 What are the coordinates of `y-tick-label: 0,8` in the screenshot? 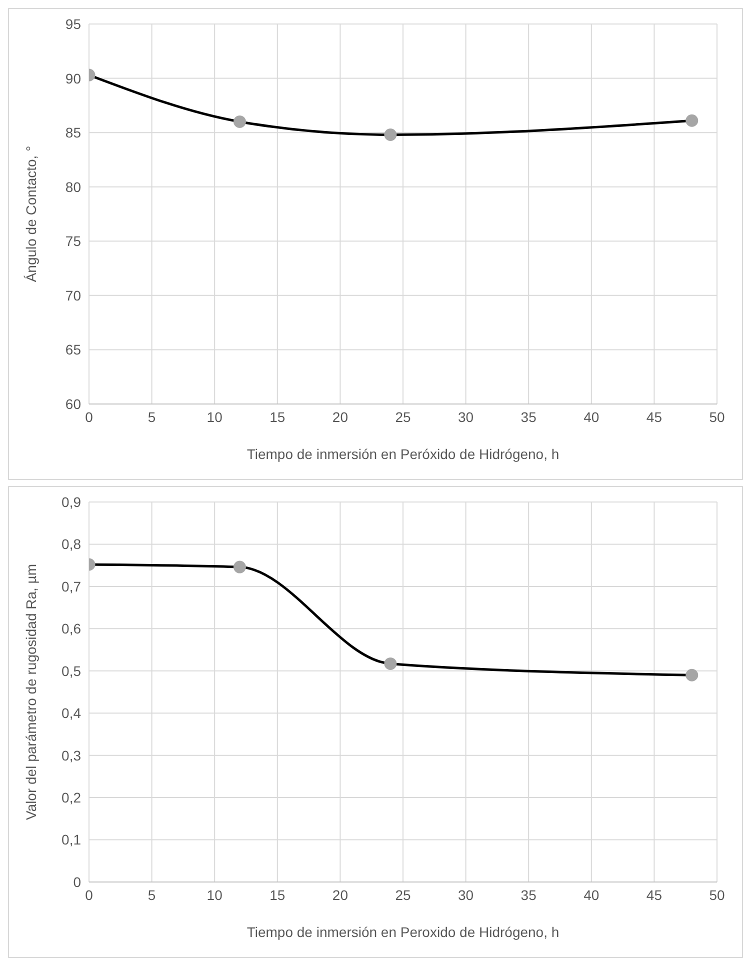 It's located at (72, 544).